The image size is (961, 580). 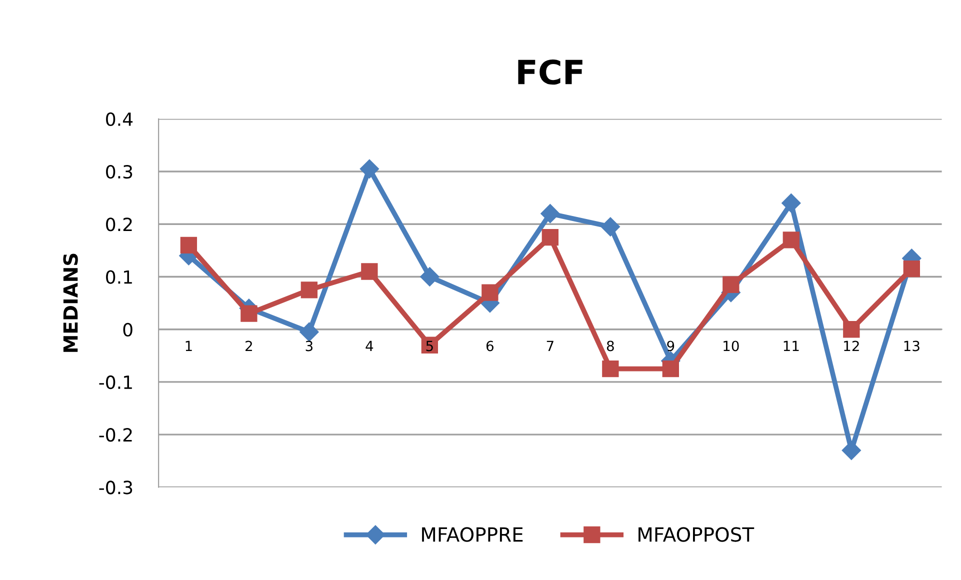 I want to click on x-tick-label: 12, so click(x=851, y=346).